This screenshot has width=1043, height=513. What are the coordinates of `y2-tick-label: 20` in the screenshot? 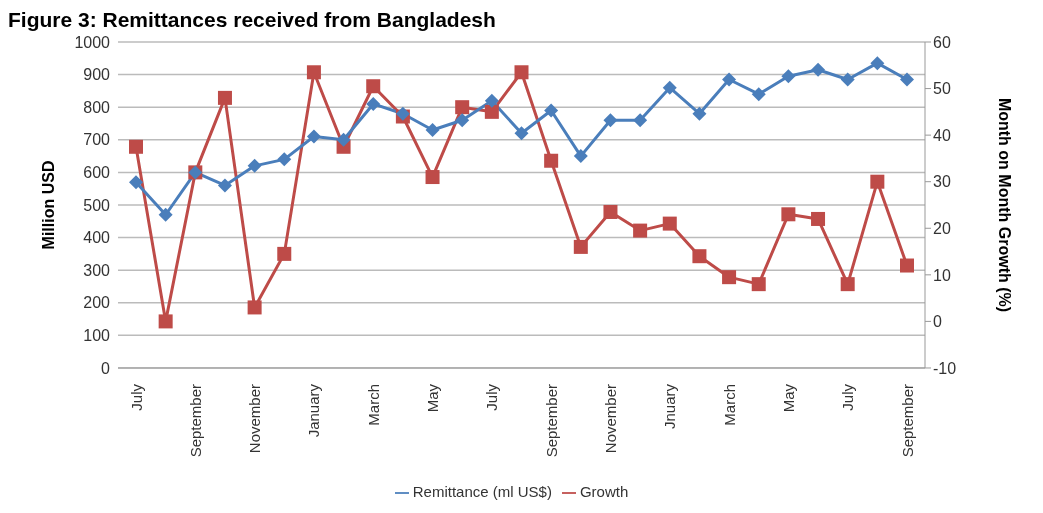 It's located at (942, 228).